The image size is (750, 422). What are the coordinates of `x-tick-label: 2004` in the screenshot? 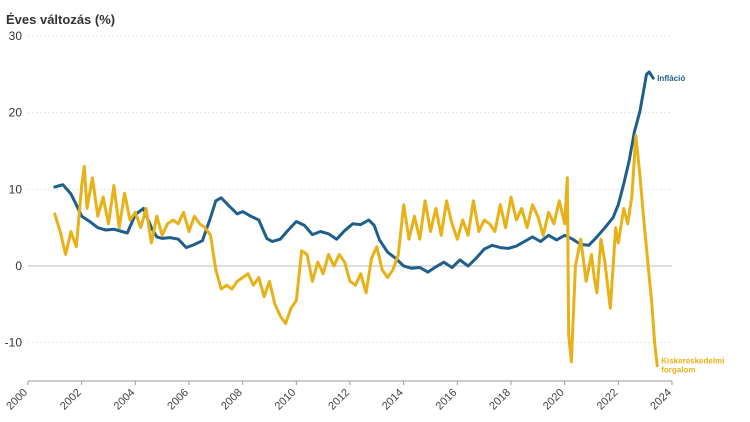 It's located at (125, 400).